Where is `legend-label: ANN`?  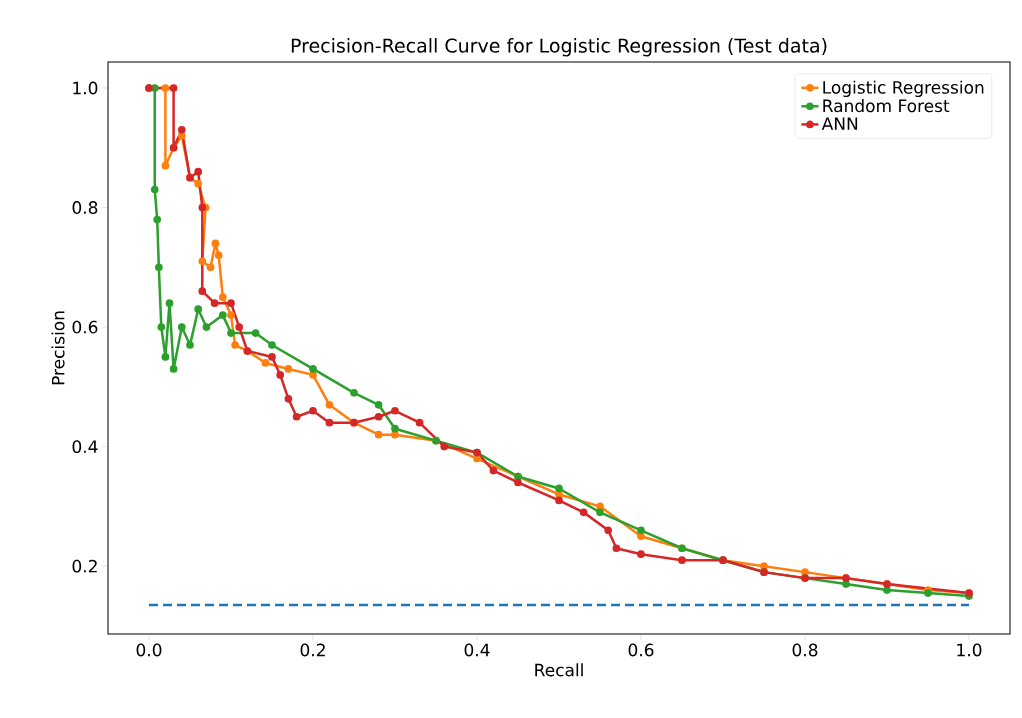
legend-label: ANN is located at coordinates (839, 123).